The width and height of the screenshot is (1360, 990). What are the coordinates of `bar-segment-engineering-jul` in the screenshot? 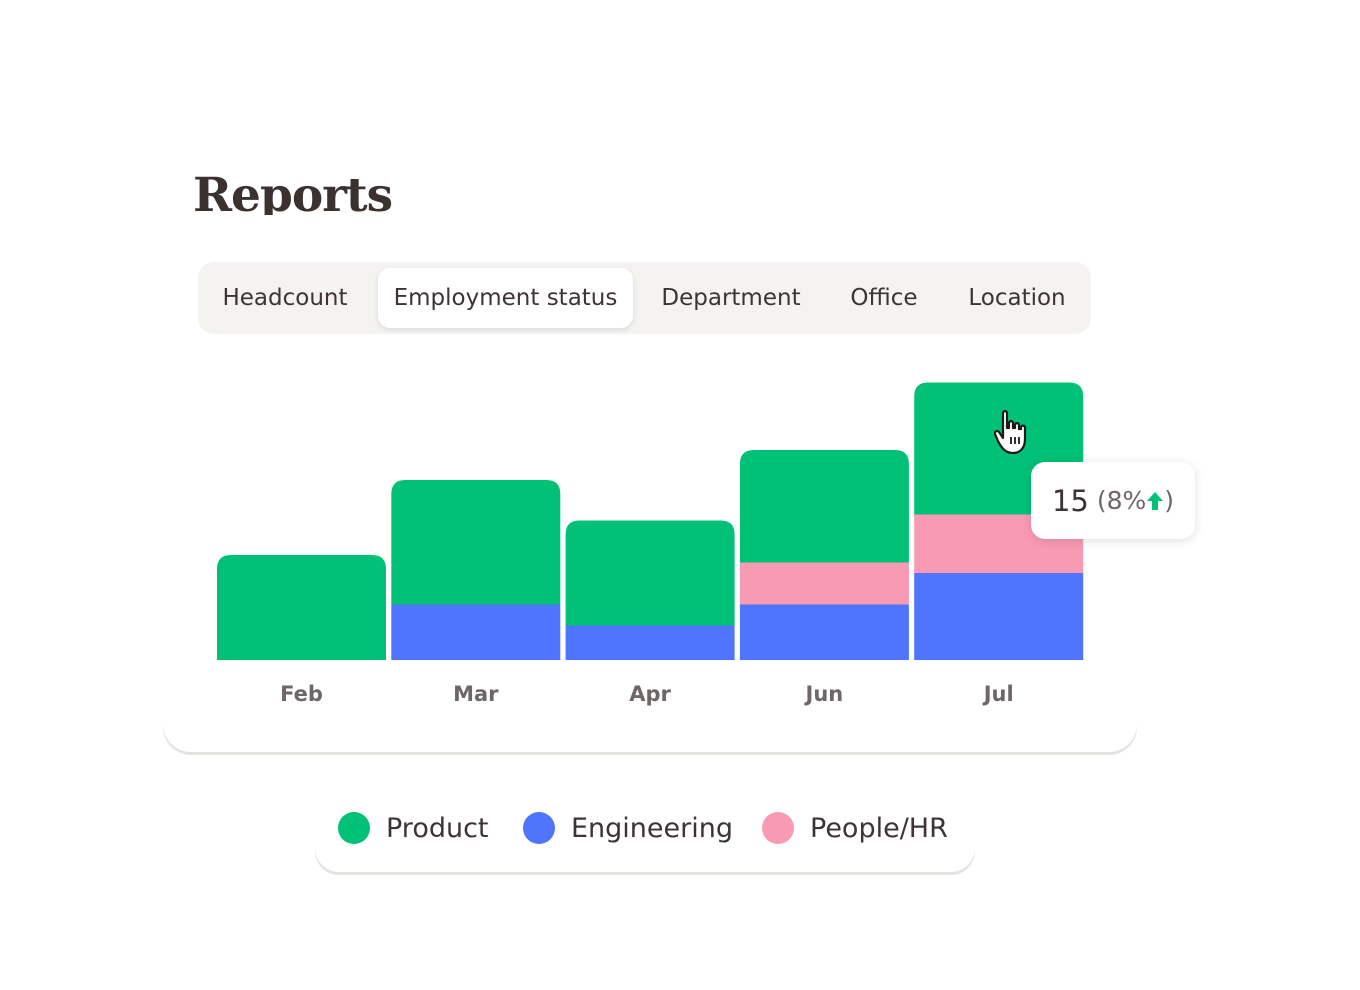 It's located at (999, 616).